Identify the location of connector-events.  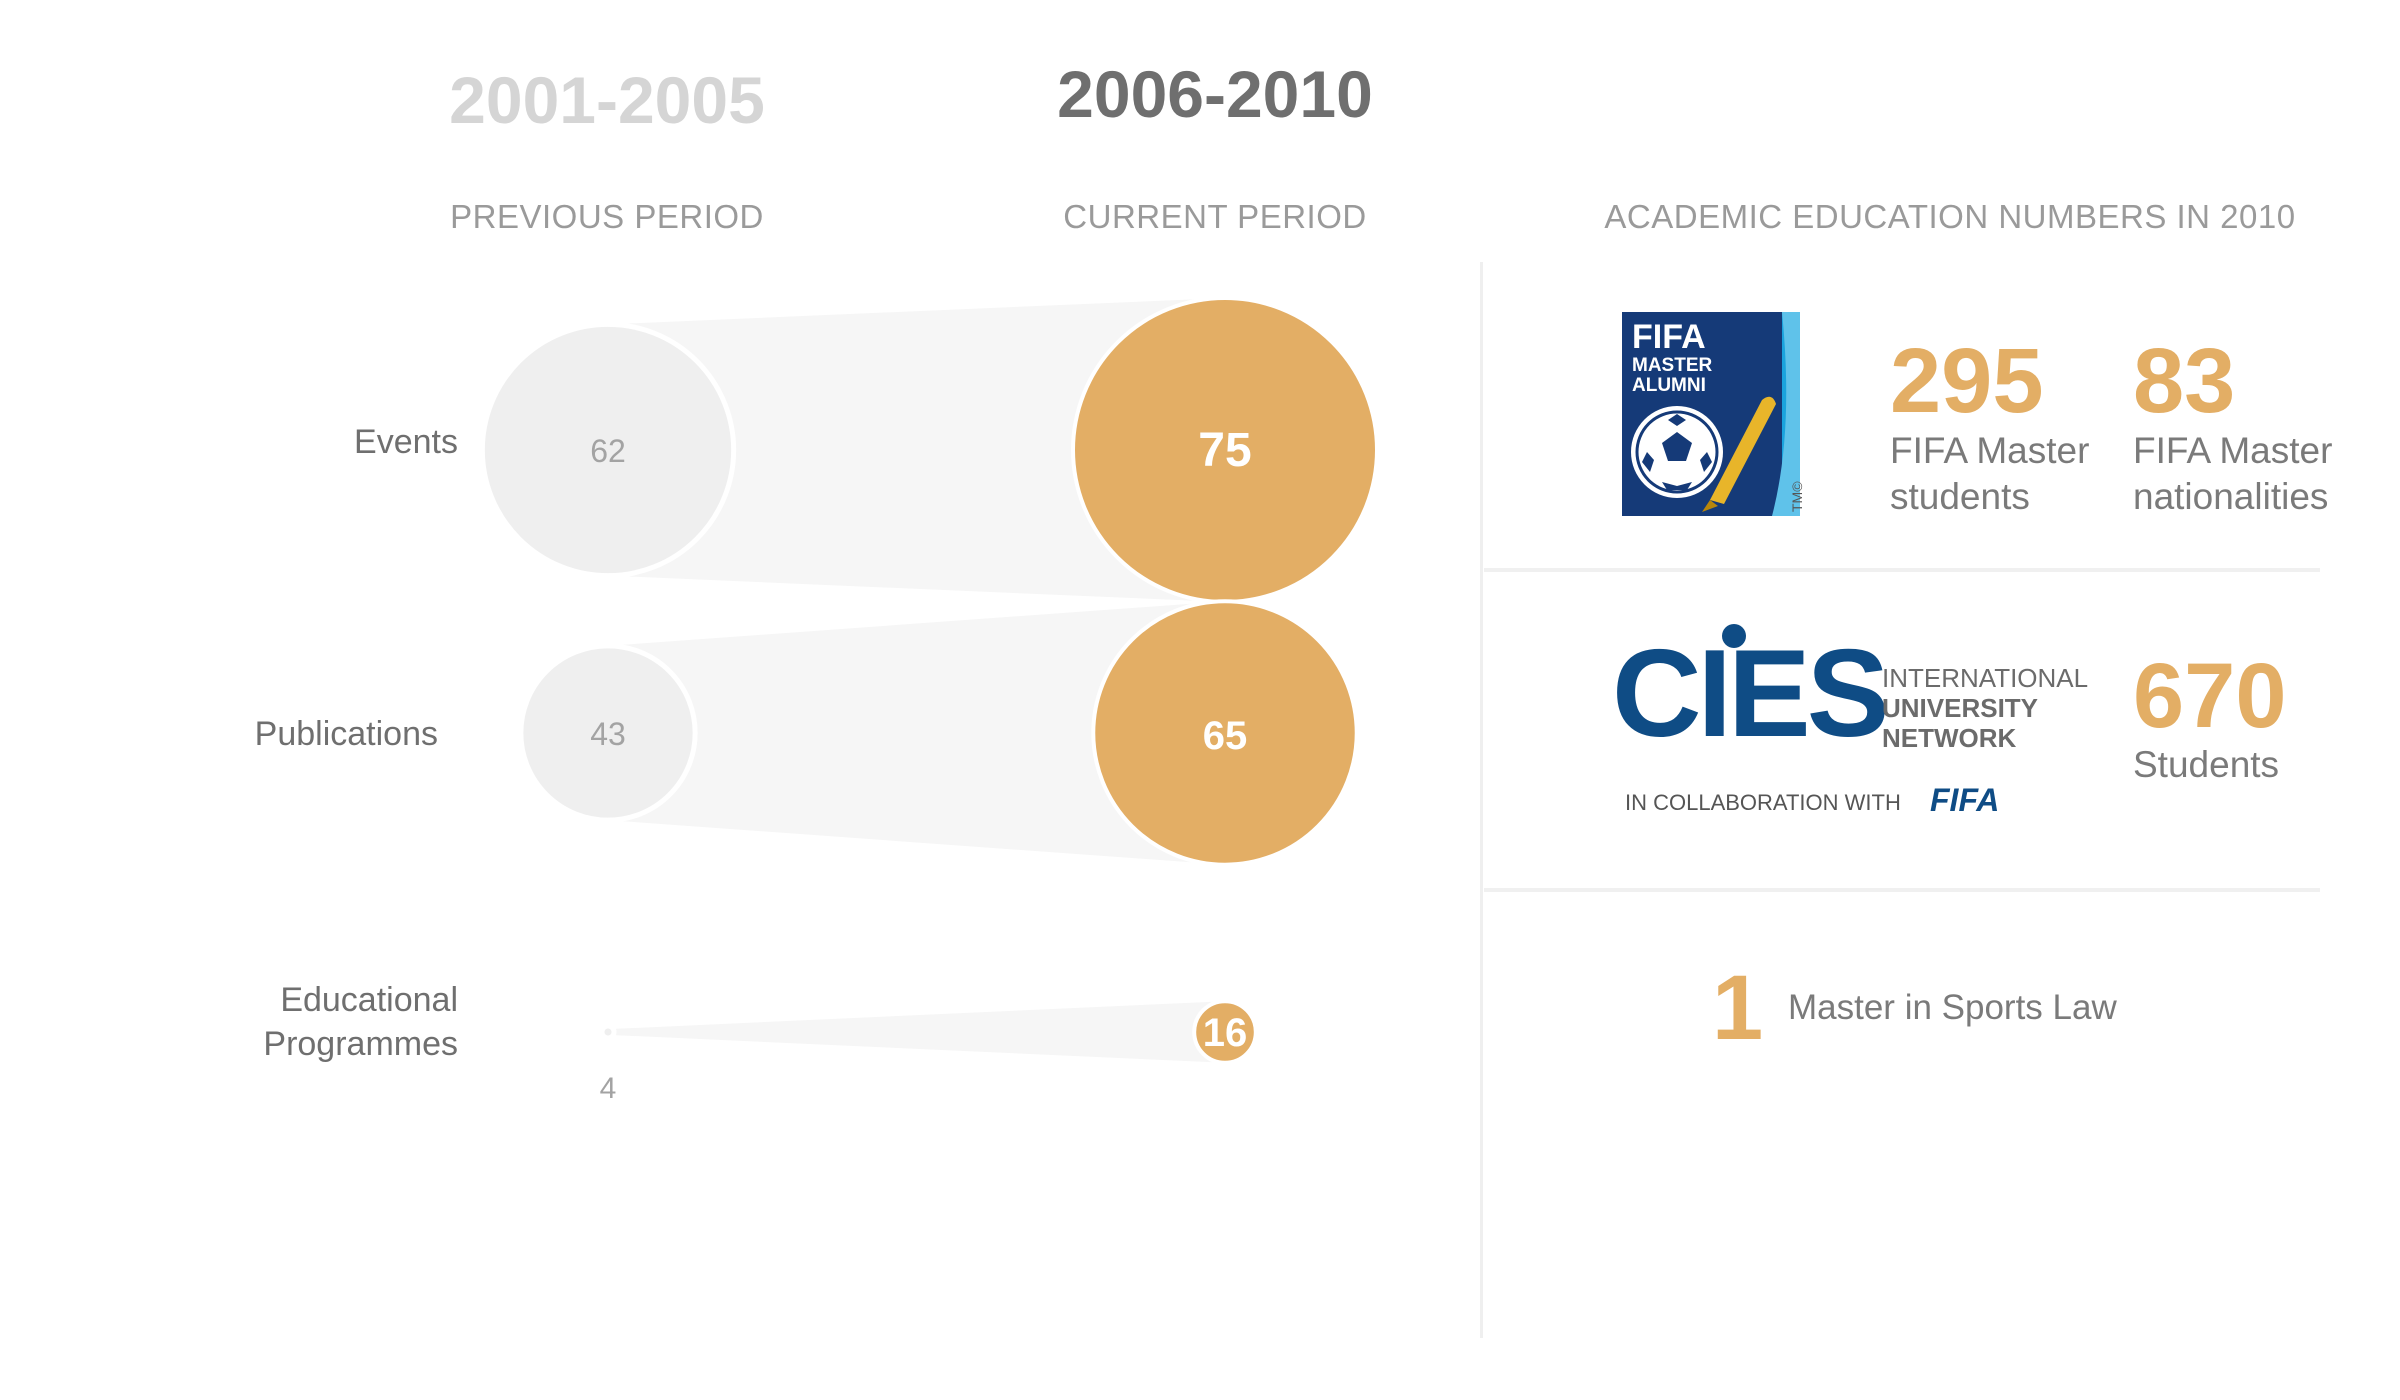
(916, 450).